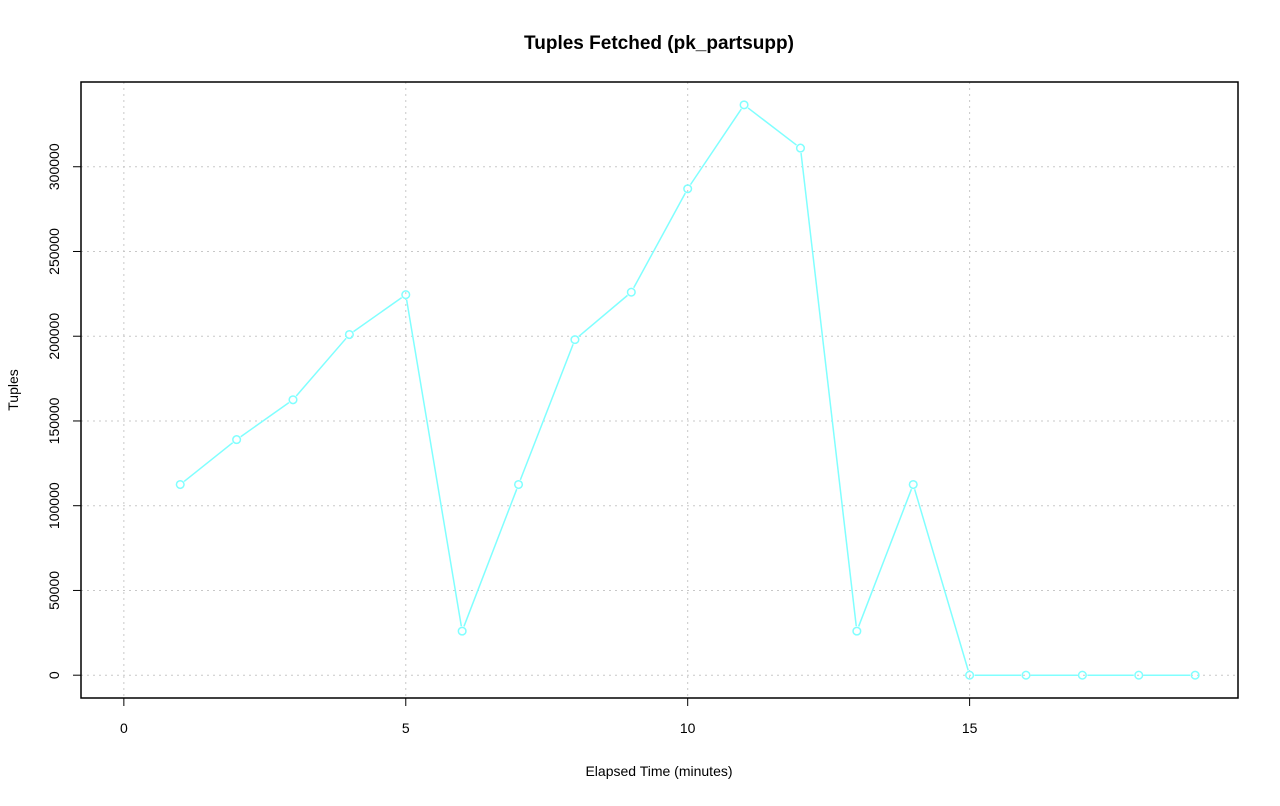  What do you see at coordinates (54, 590) in the screenshot?
I see `y-tick-label: 50000` at bounding box center [54, 590].